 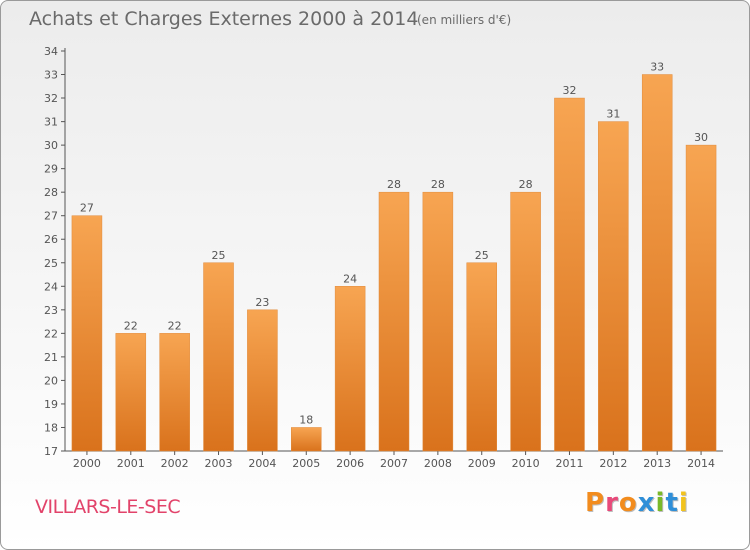 What do you see at coordinates (51, 216) in the screenshot?
I see `y-tick-label: 27` at bounding box center [51, 216].